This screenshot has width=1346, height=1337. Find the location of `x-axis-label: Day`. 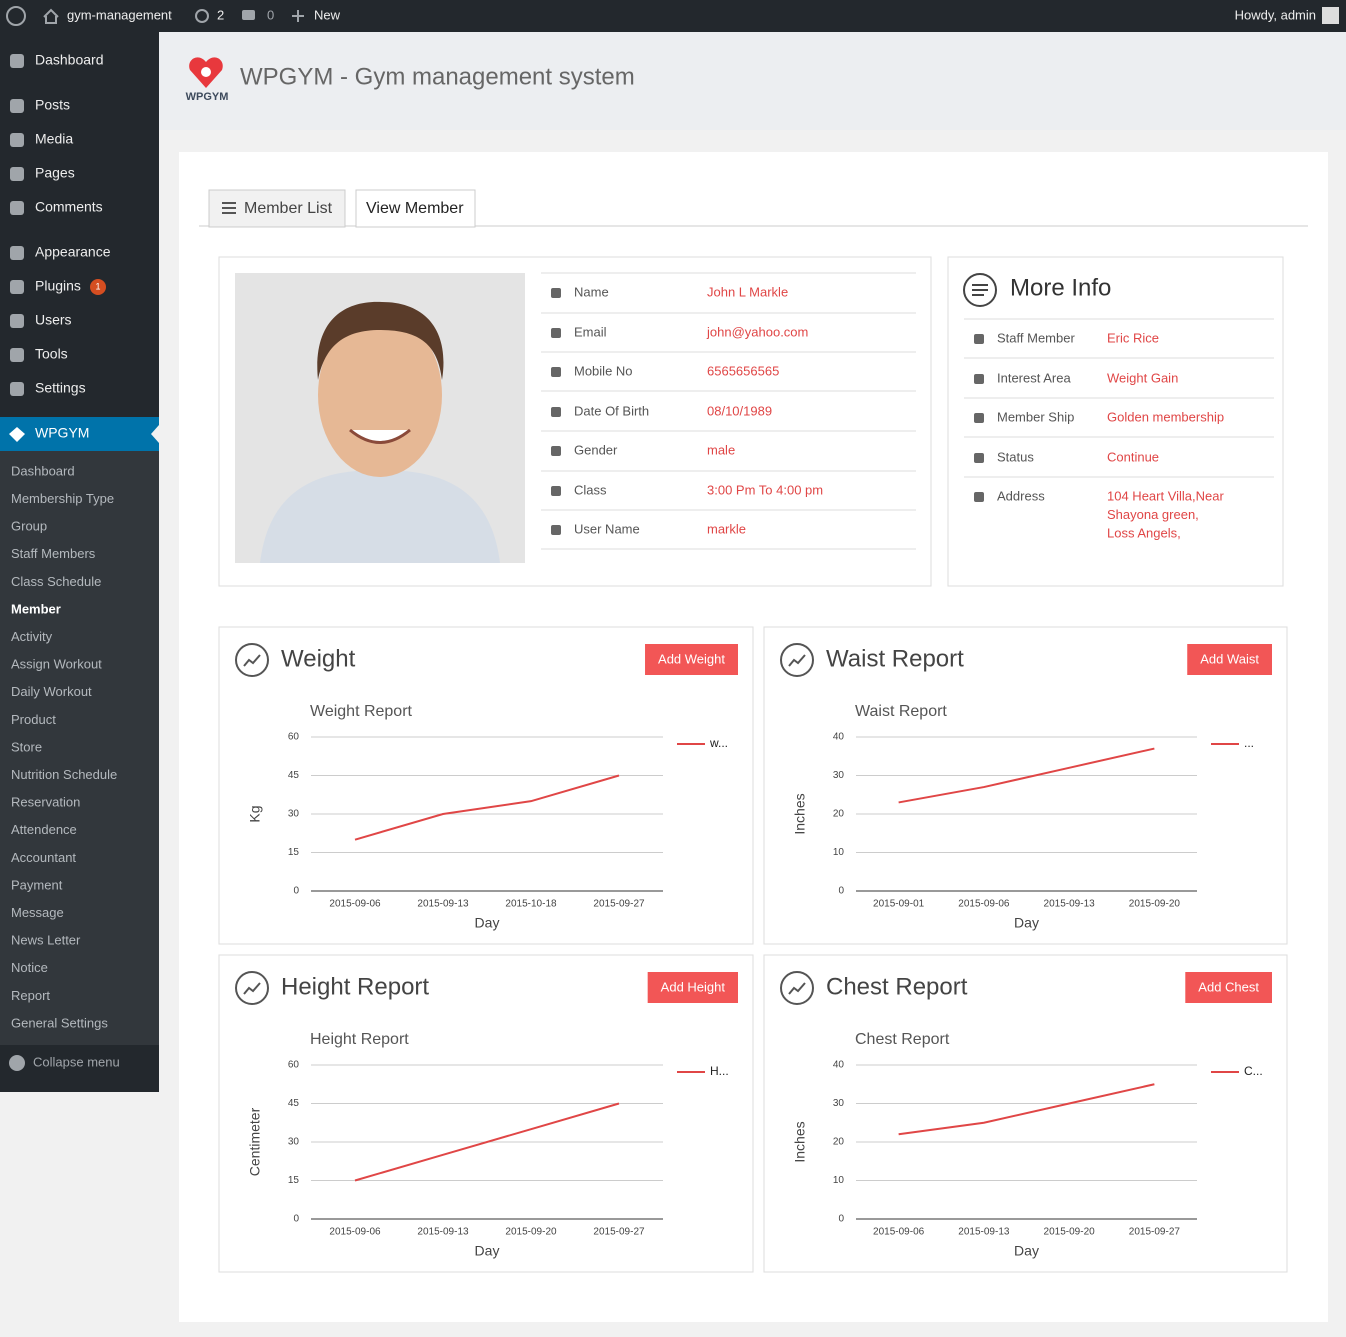

x-axis-label: Day is located at coordinates (487, 1251).